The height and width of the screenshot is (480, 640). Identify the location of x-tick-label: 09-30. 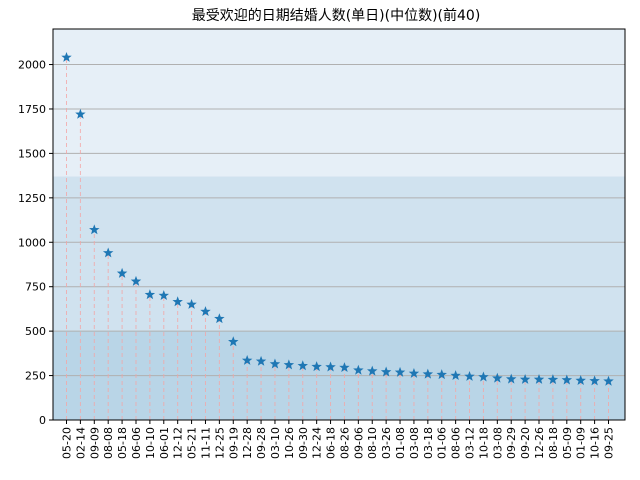
(303, 443).